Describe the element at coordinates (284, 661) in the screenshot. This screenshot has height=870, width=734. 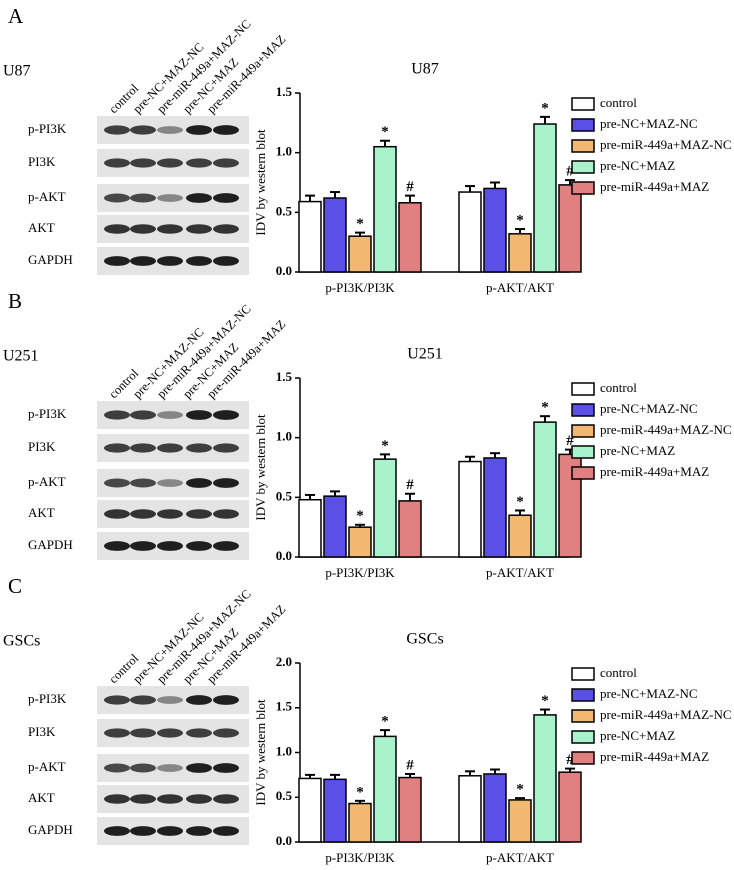
I see `y-tick-label: 2.0` at that location.